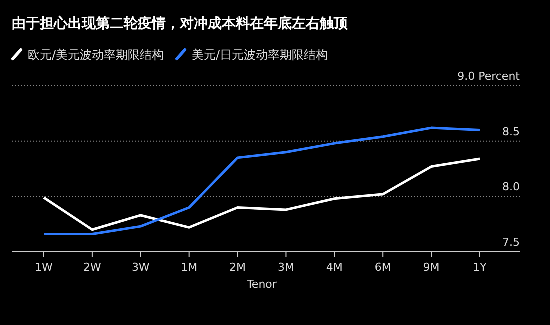  What do you see at coordinates (286, 267) in the screenshot?
I see `x-tick-label: 3M` at bounding box center [286, 267].